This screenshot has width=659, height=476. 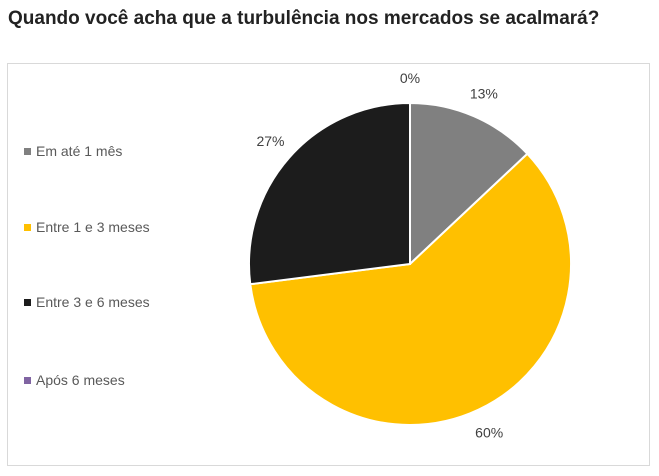 What do you see at coordinates (410, 78) in the screenshot?
I see `data-label: 0%` at bounding box center [410, 78].